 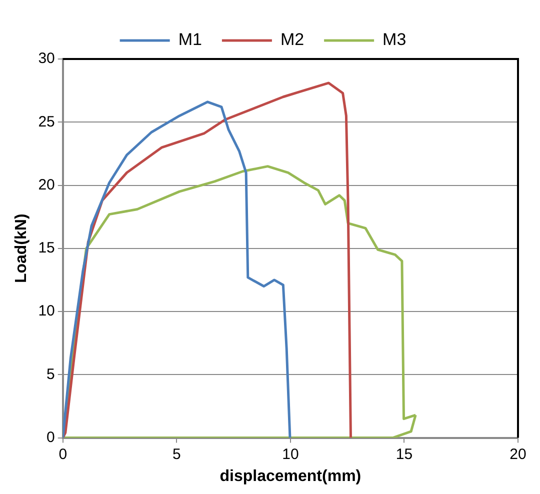 What do you see at coordinates (290, 454) in the screenshot?
I see `x-tick-label: 10` at bounding box center [290, 454].